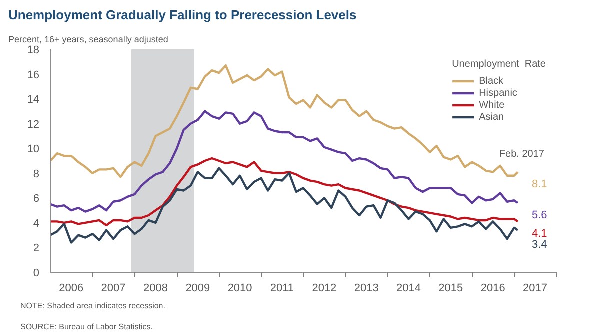 This screenshot has height=336, width=596. What do you see at coordinates (33, 100) in the screenshot?
I see `y-tick-label: 14` at bounding box center [33, 100].